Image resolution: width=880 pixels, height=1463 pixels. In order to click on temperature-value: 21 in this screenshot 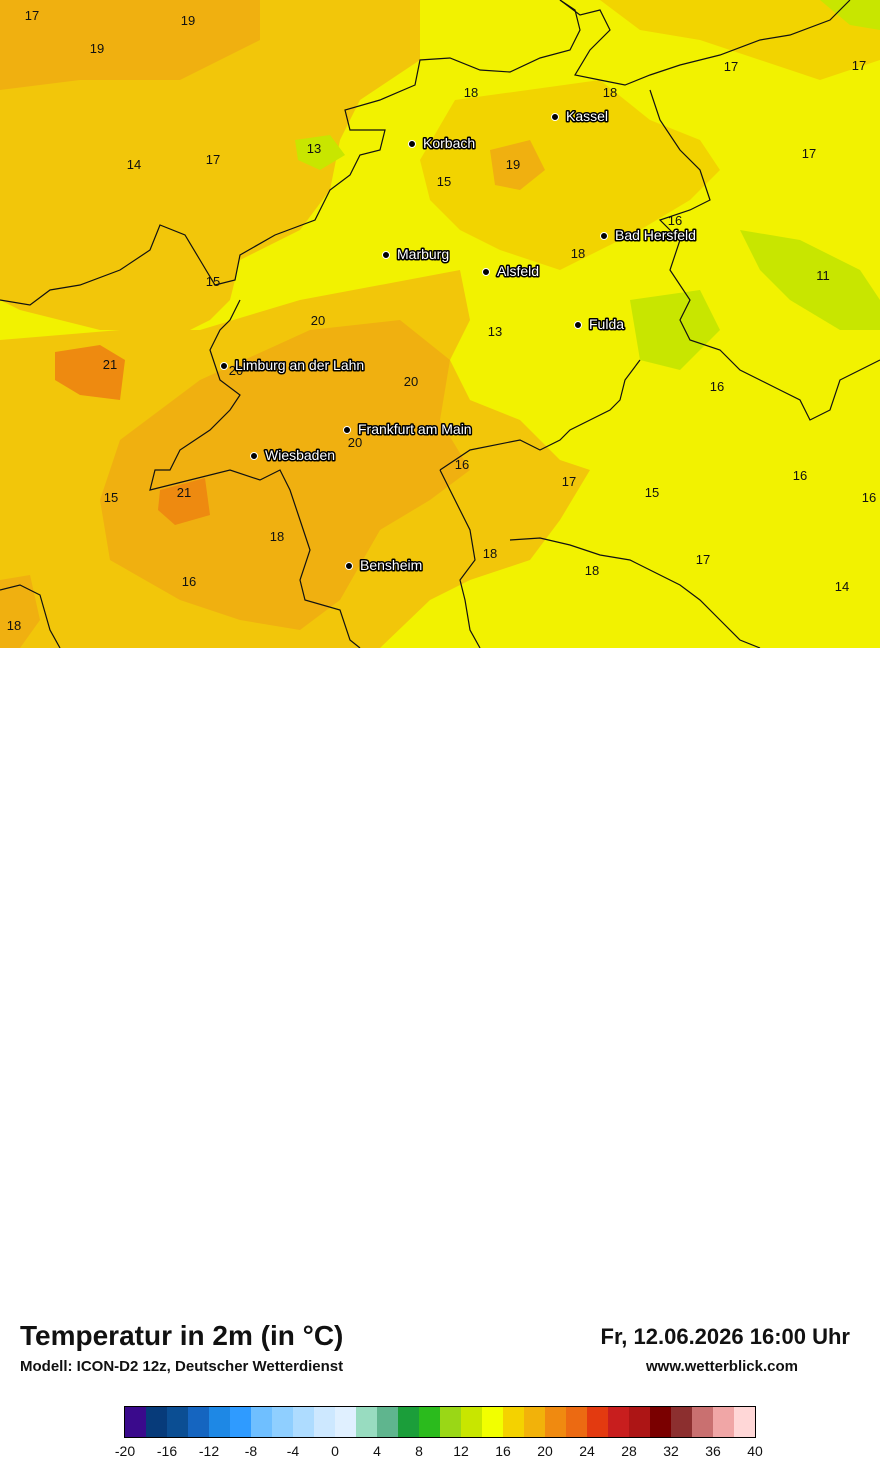, I will do `click(110, 364)`.